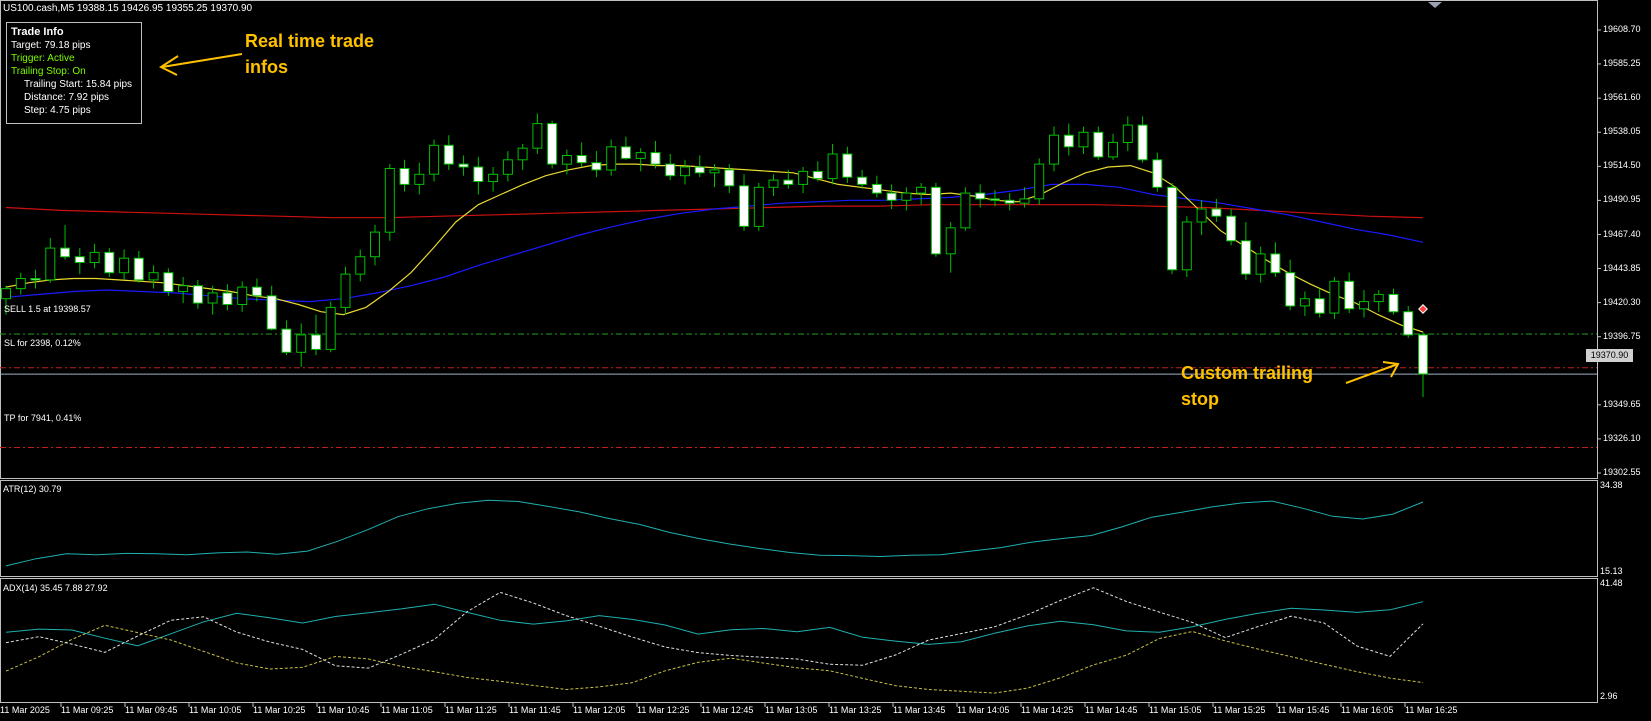 The width and height of the screenshot is (1651, 721). I want to click on price-axis-label: 19490.95, so click(1622, 199).